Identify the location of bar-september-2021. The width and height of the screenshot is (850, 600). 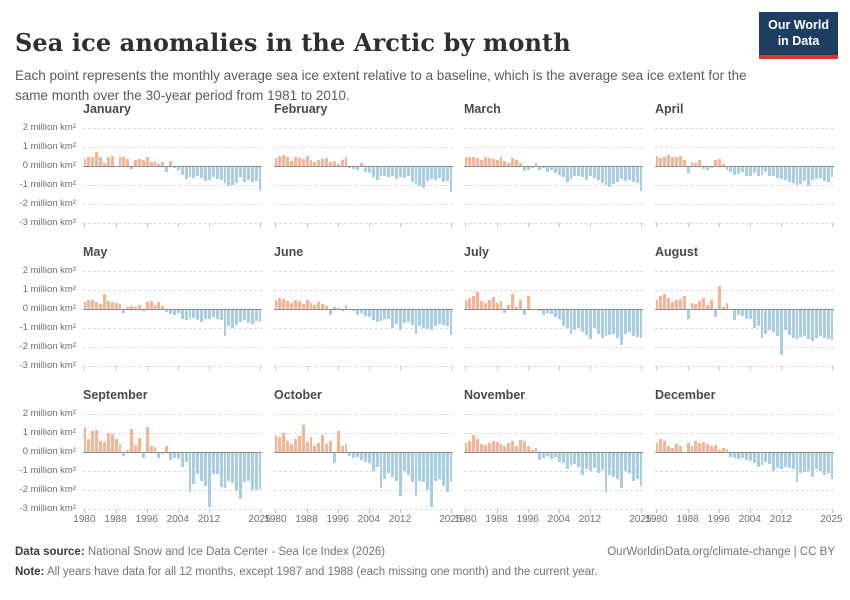
(244, 467).